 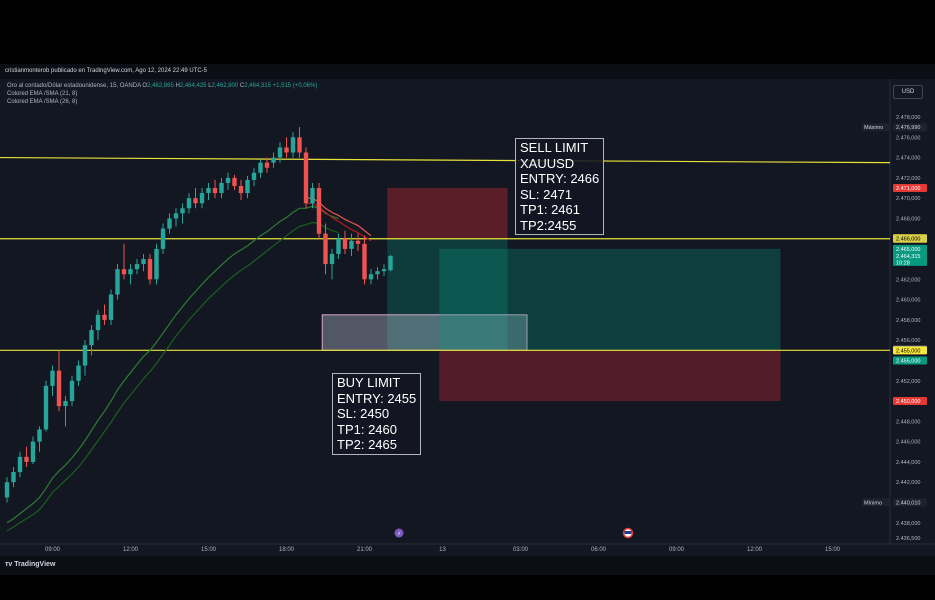 I want to click on close-value: 2,464,315, so click(x=257, y=86).